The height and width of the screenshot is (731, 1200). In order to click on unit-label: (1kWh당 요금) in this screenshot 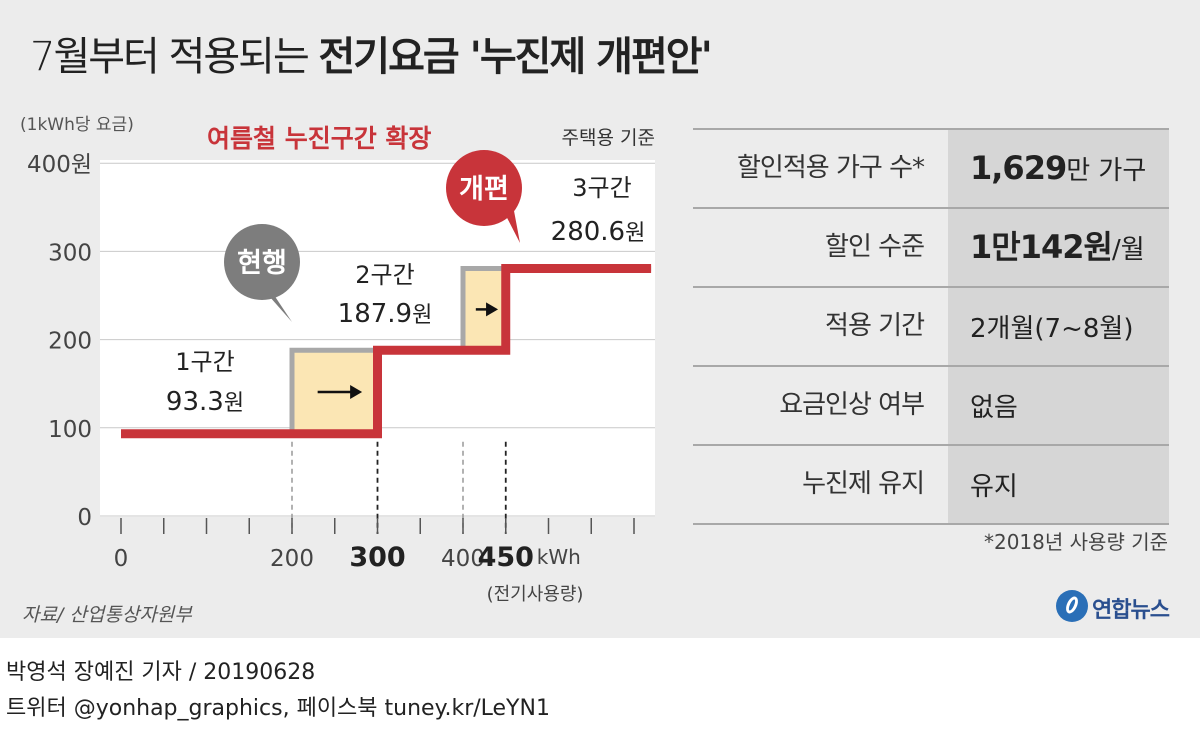, I will do `click(77, 125)`.